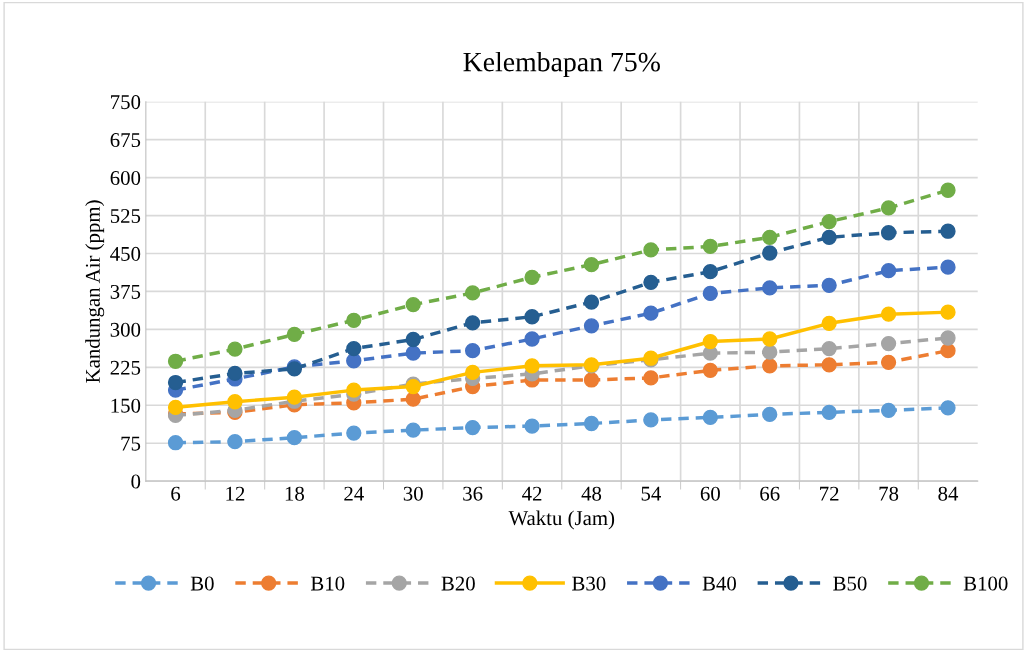 The width and height of the screenshot is (1027, 652). Describe the element at coordinates (125, 253) in the screenshot. I see `y-tick-label: 450` at that location.